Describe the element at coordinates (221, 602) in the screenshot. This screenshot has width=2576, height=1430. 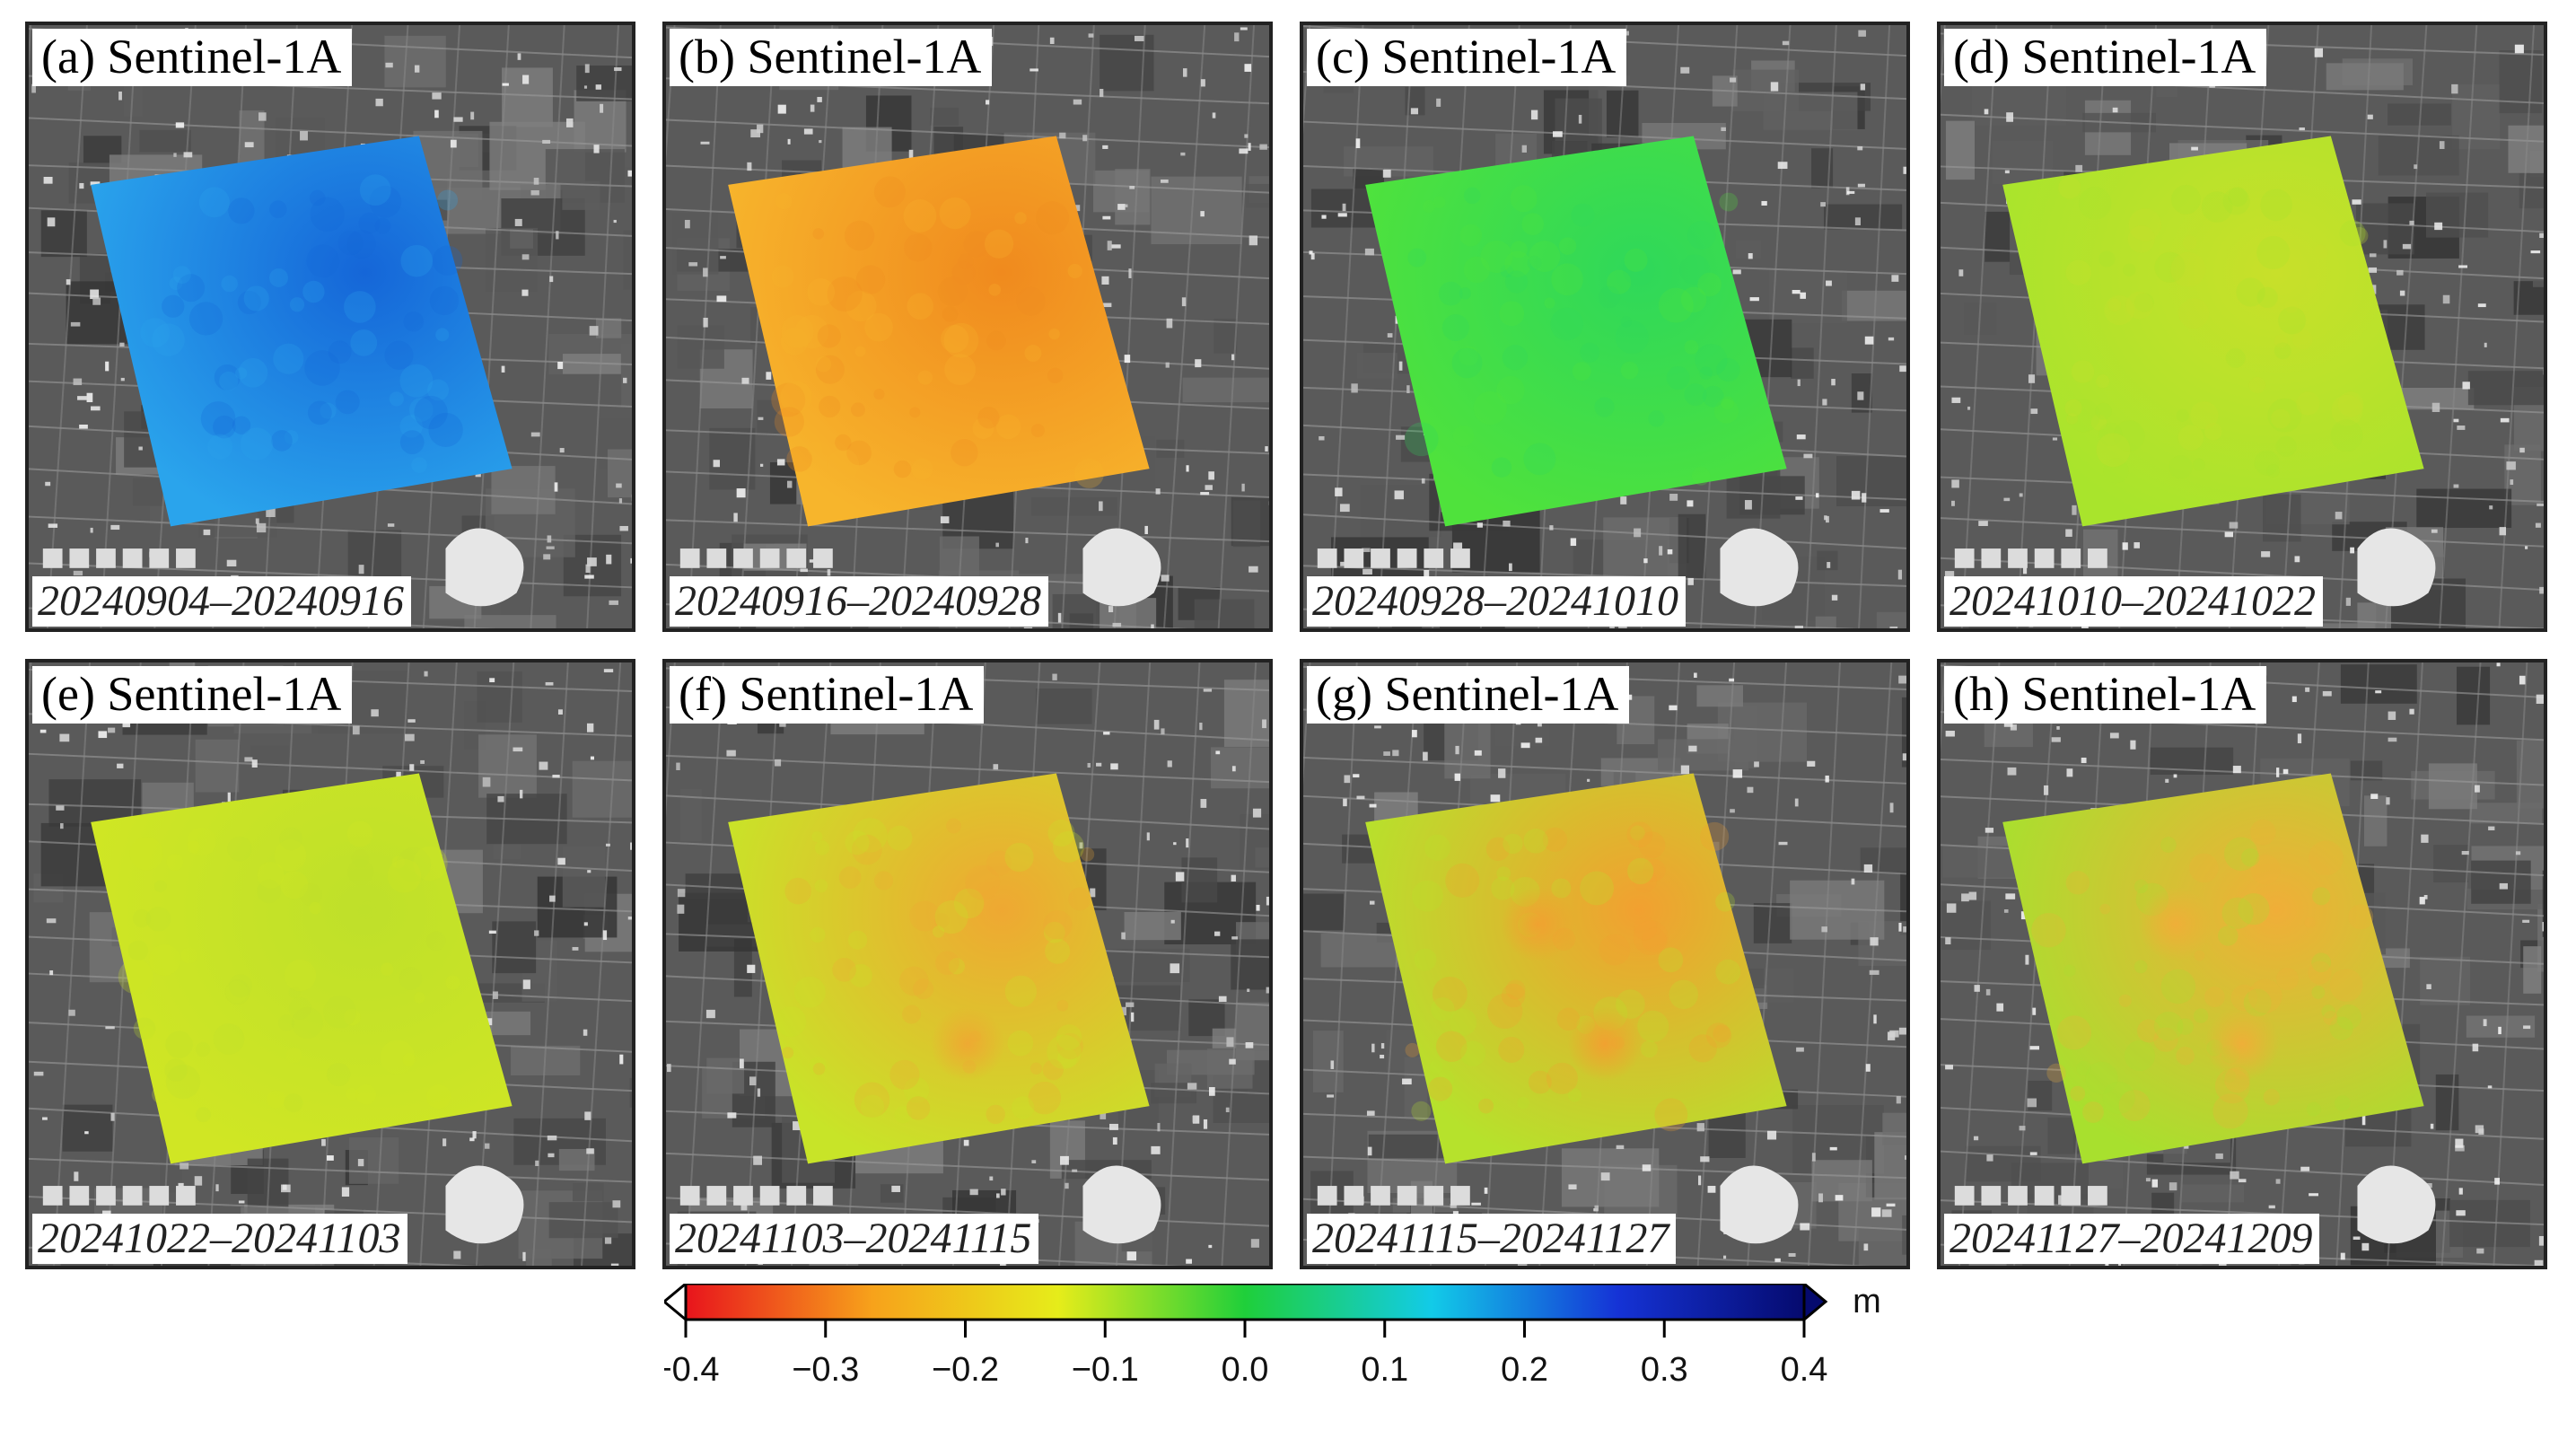
I see `panel-date-range: 20240904–20240916` at that location.